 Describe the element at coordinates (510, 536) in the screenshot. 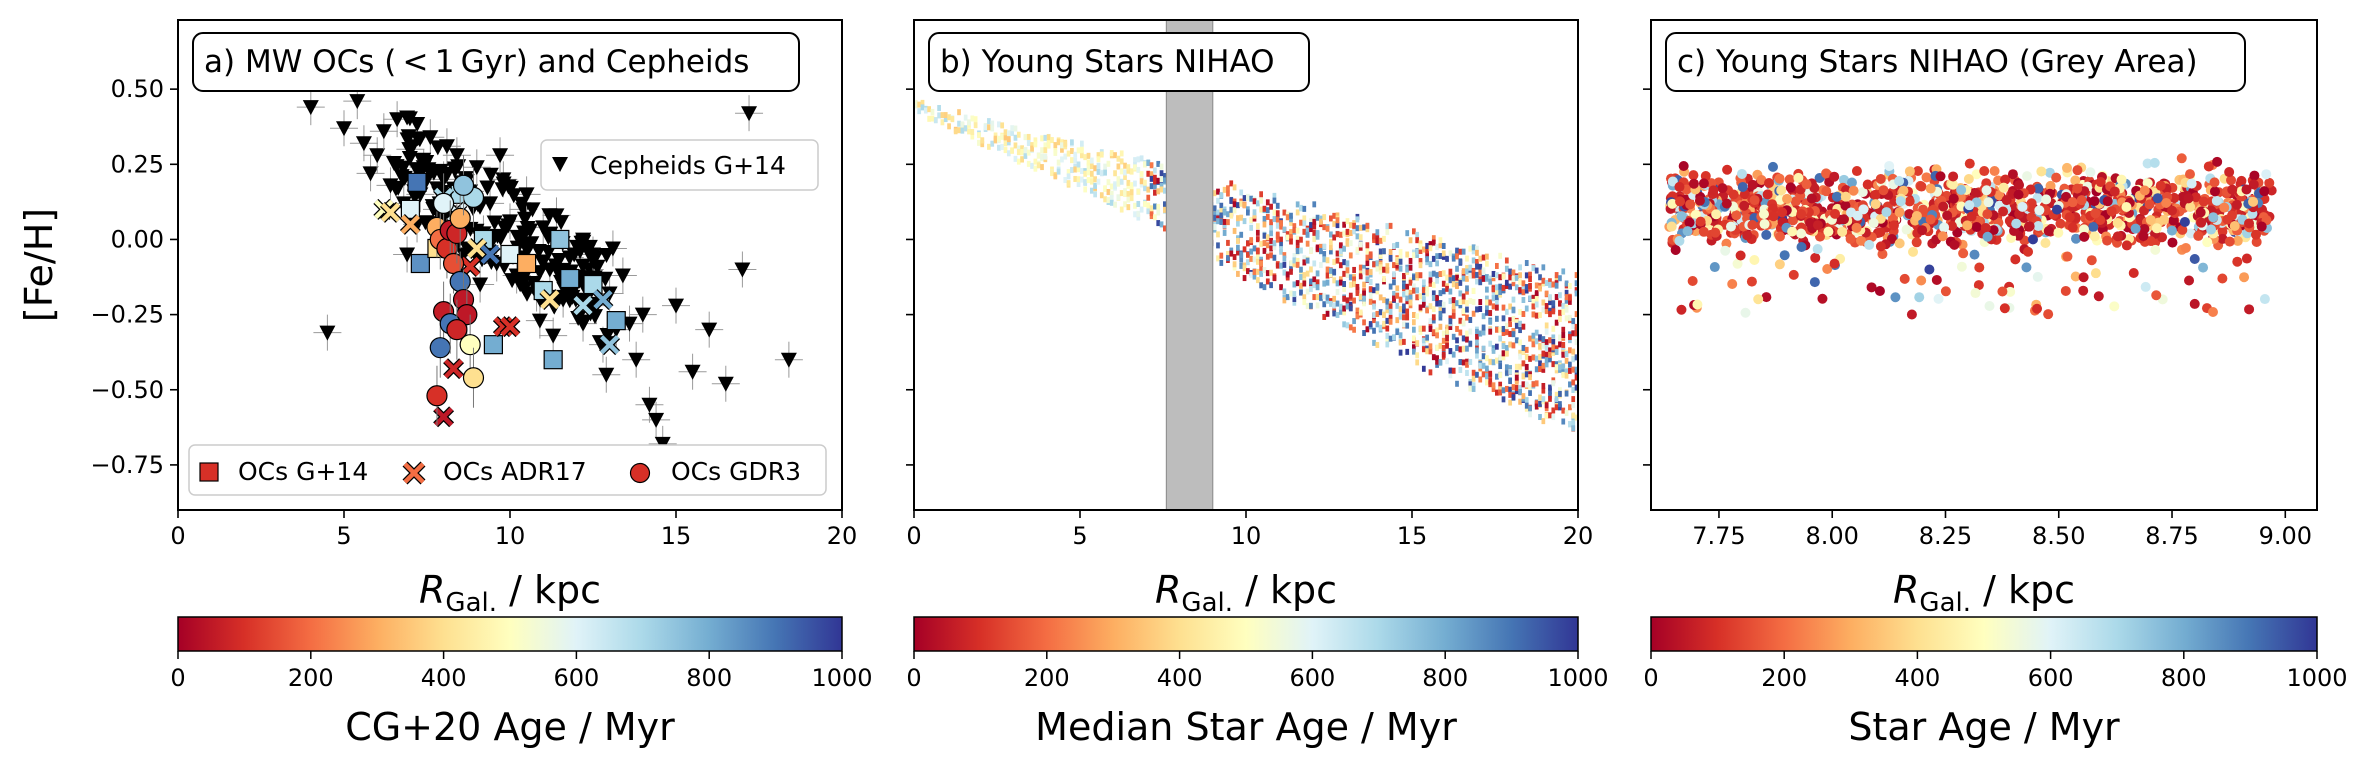

I see `x-tick-label: 10` at that location.